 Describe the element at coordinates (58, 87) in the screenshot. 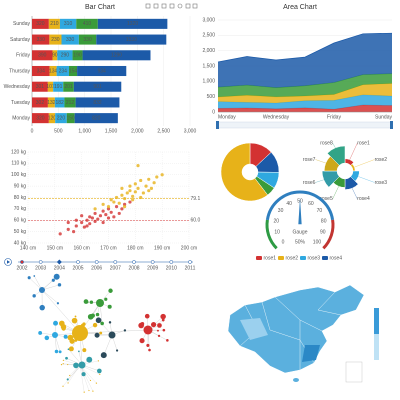

I see `bar-value-label: 191` at that location.